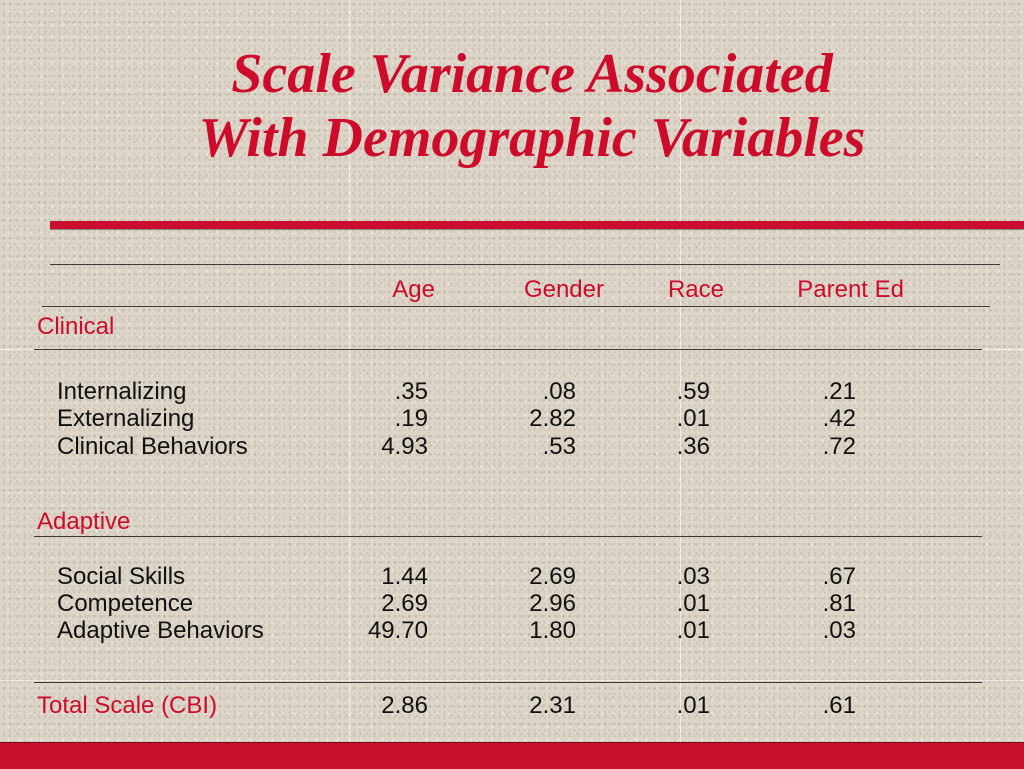 The width and height of the screenshot is (1024, 769). Describe the element at coordinates (552, 418) in the screenshot. I see `cell-gender: 2.82` at that location.